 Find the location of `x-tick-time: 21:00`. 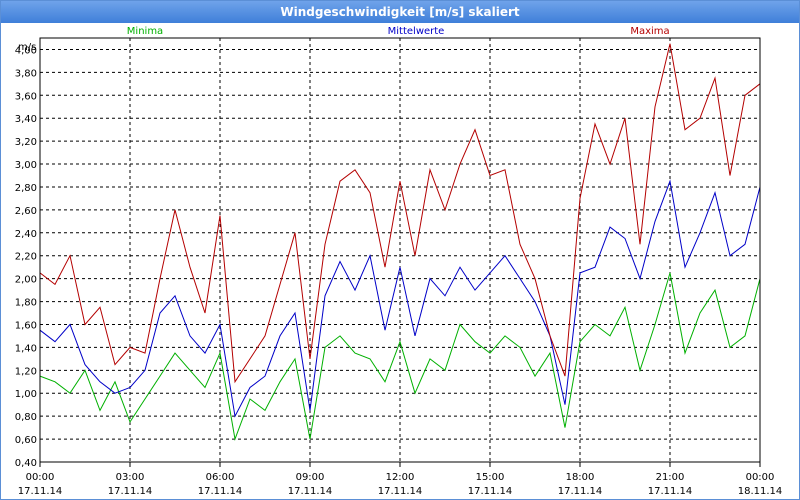

x-tick-time: 21:00 is located at coordinates (670, 477).